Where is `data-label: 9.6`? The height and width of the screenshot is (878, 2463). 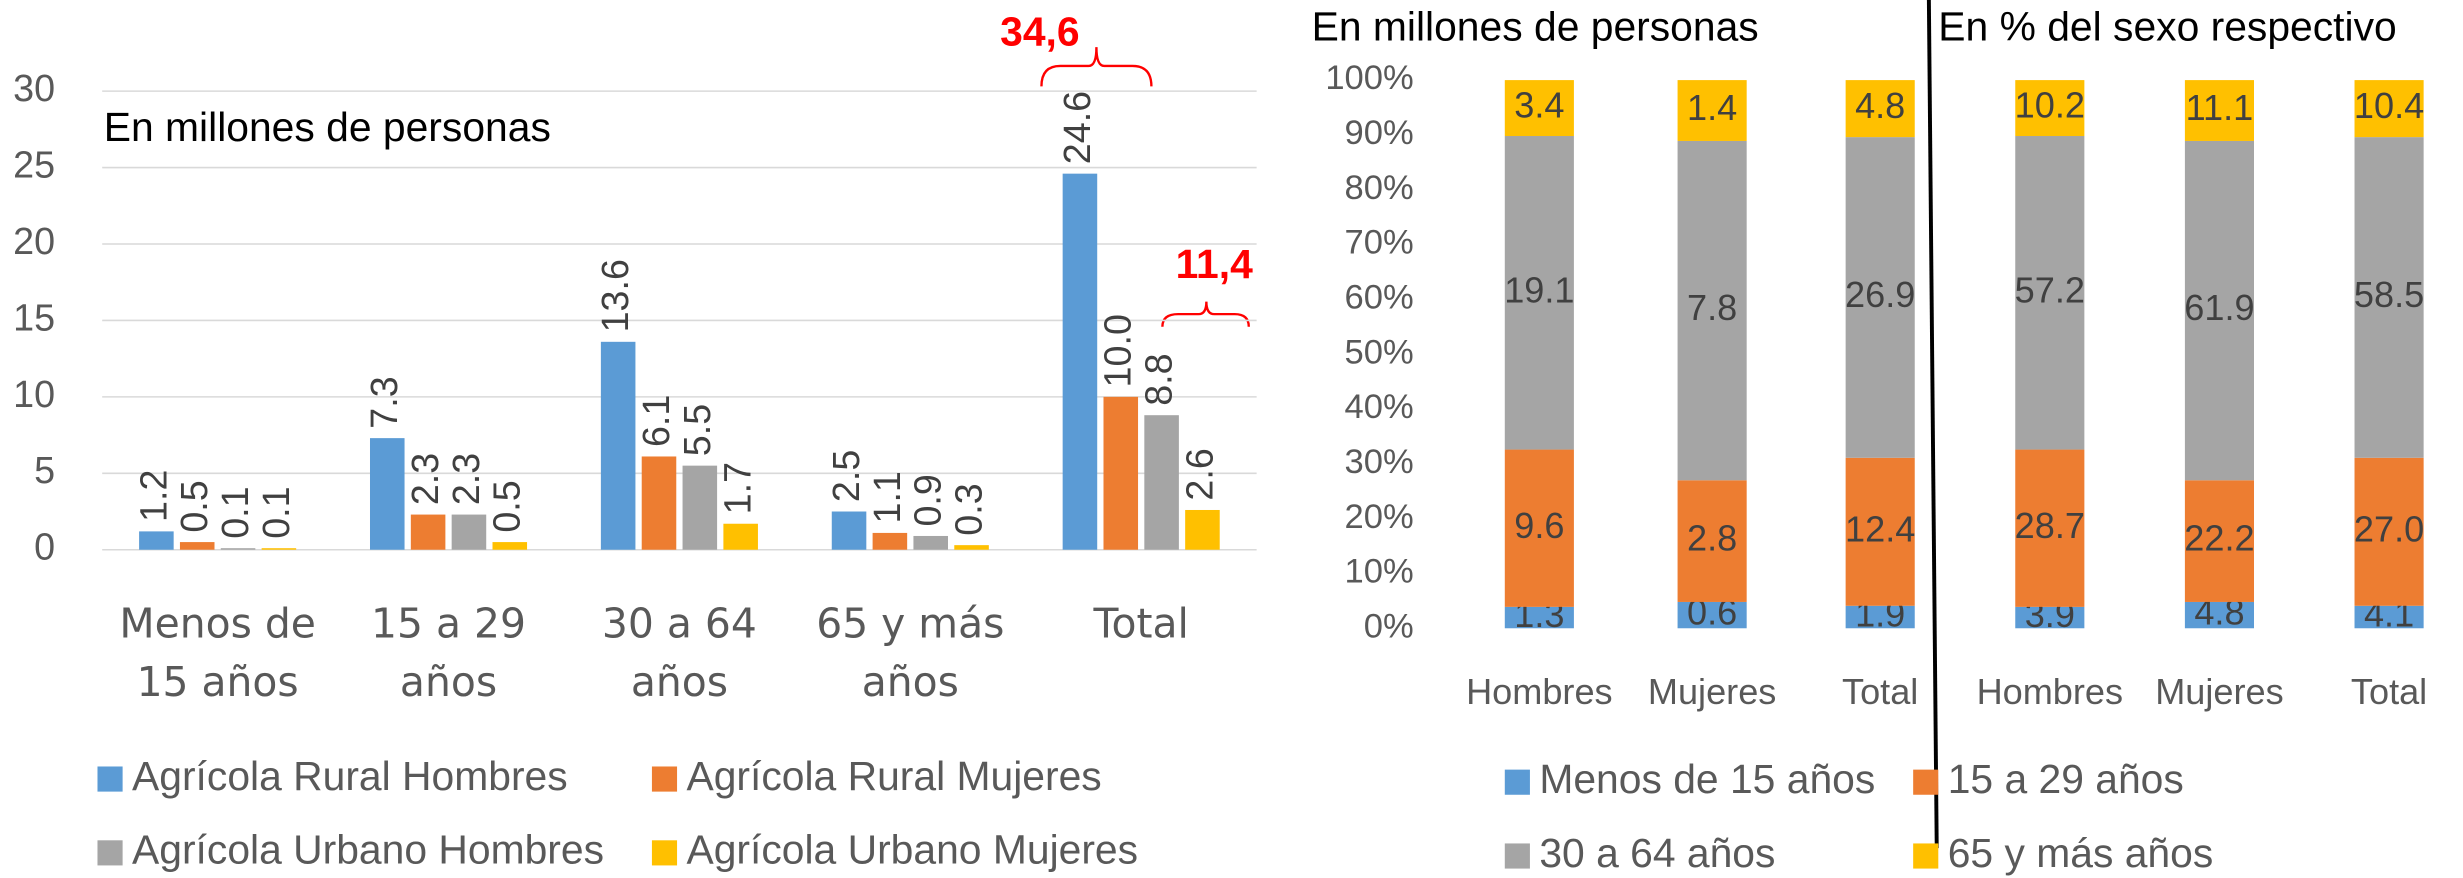
data-label: 9.6 is located at coordinates (1539, 525).